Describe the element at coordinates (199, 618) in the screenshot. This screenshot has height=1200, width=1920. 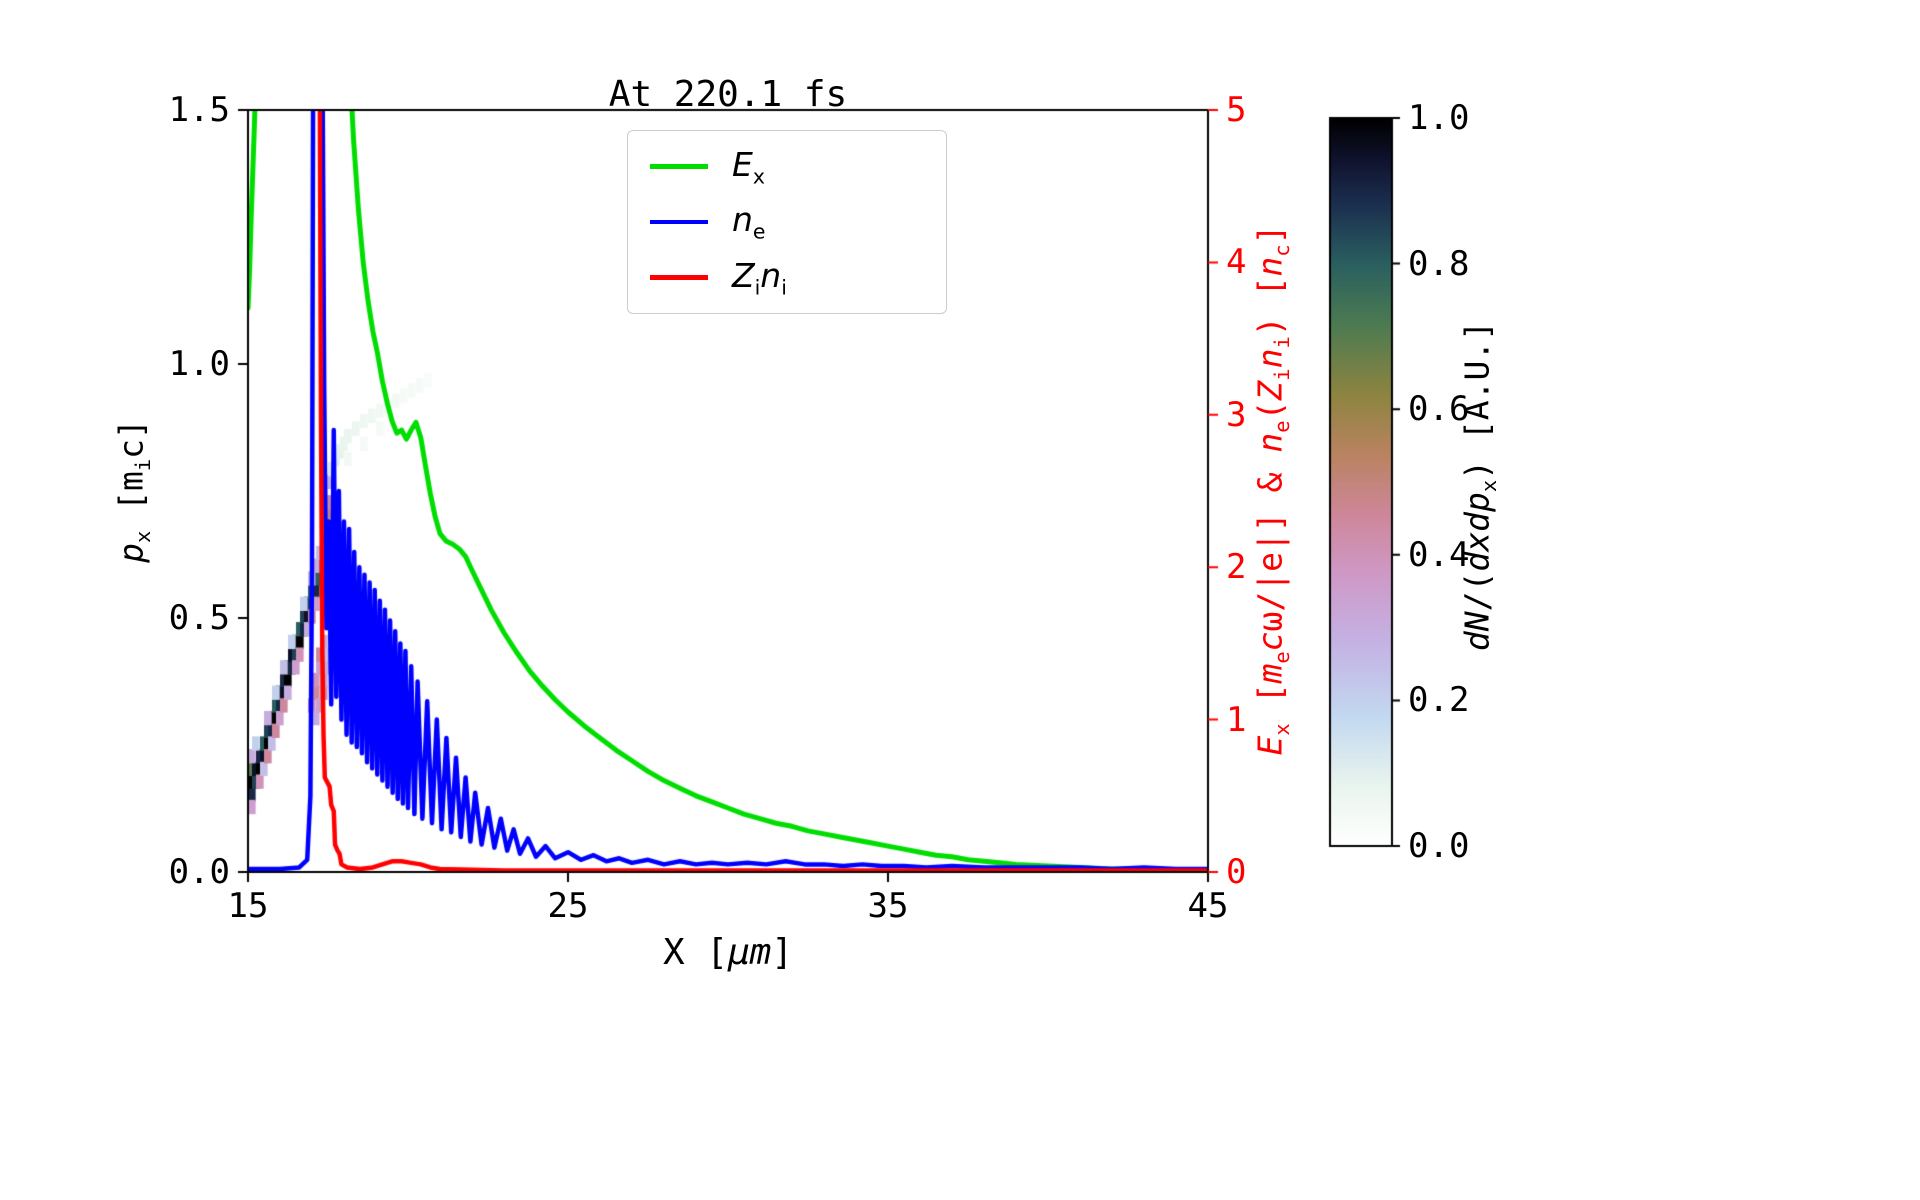
I see `y-left-tick-label: 0.5` at that location.